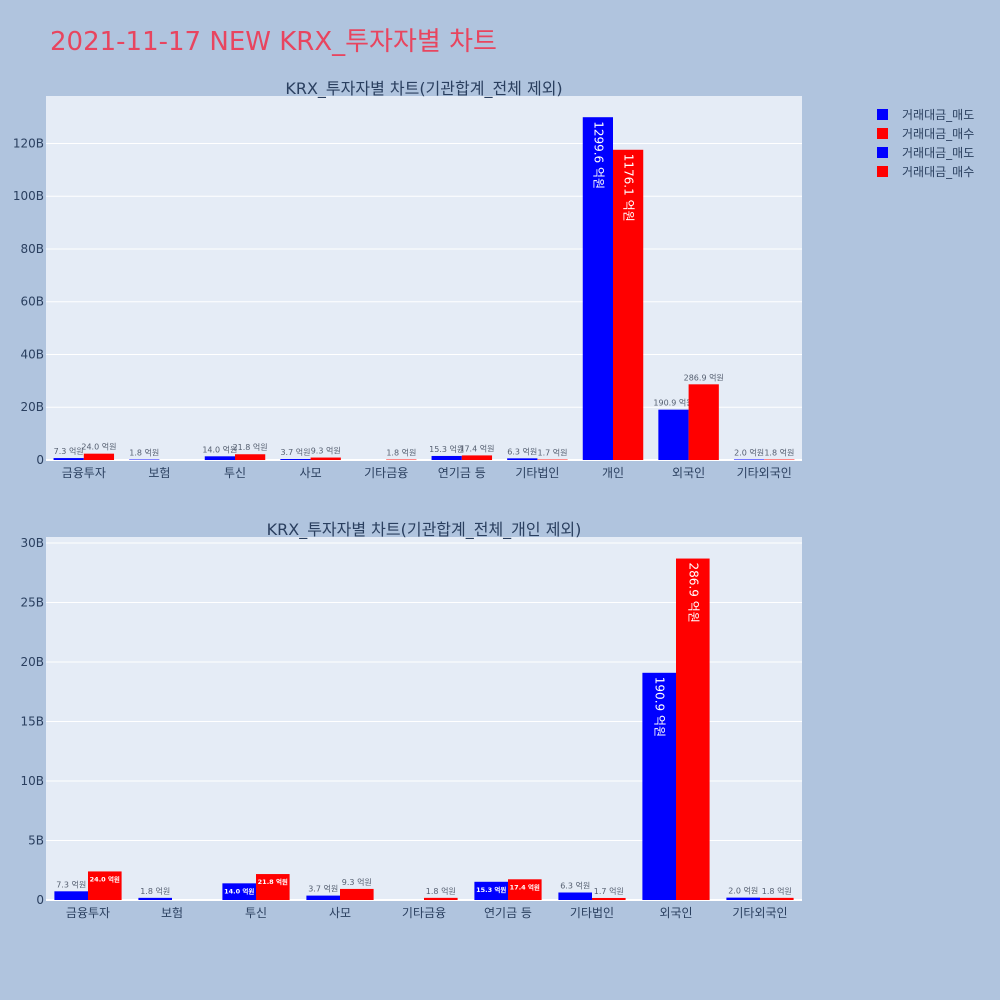 The height and width of the screenshot is (1000, 1000). I want to click on data-label: 7.3 억원, so click(71, 884).